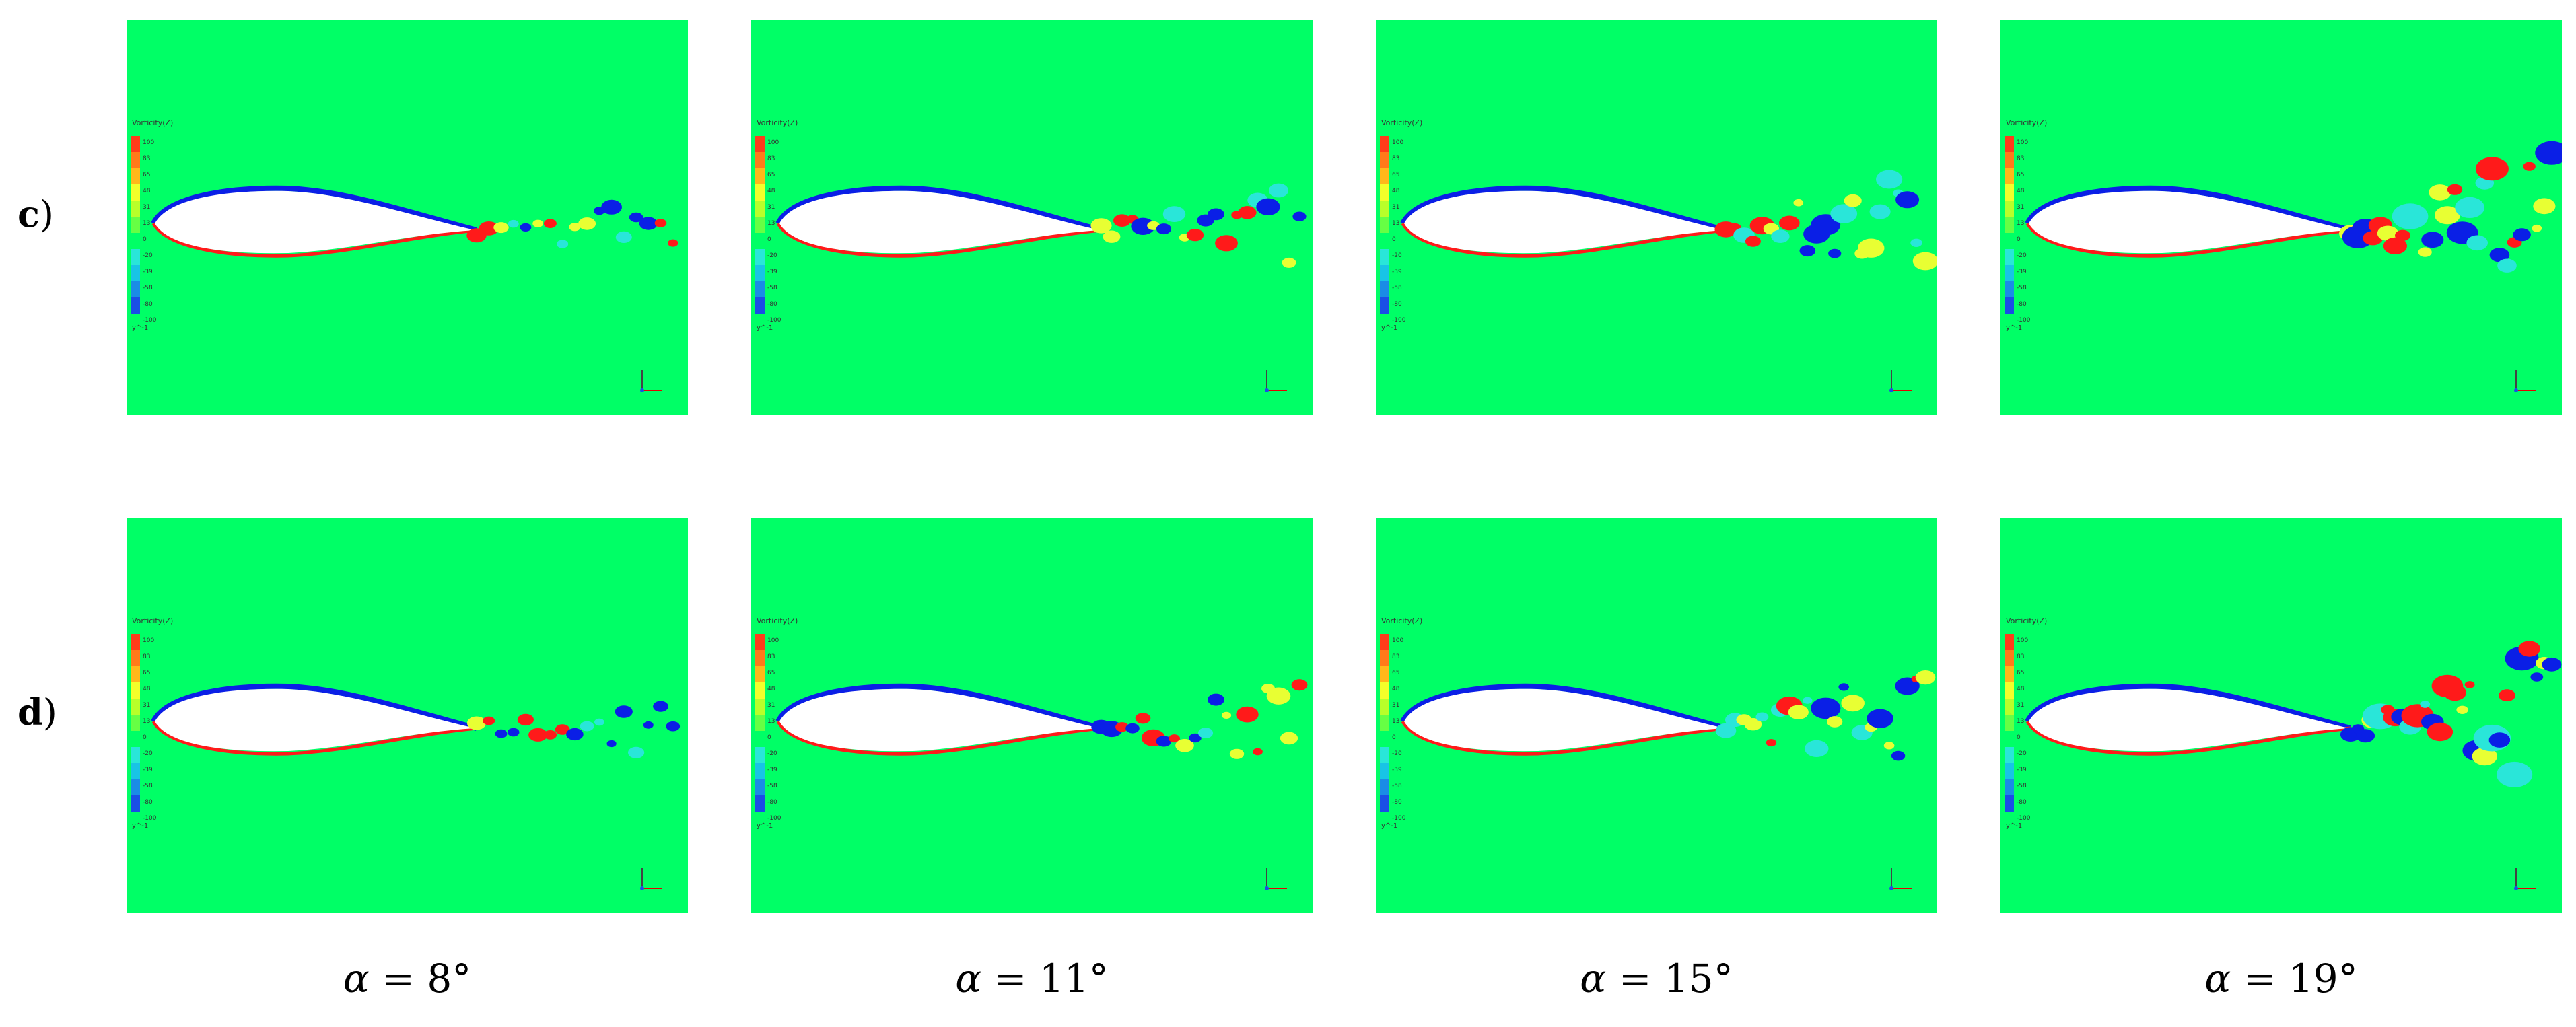 This screenshot has width=2576, height=1027. What do you see at coordinates (2022, 802) in the screenshot?
I see `legend-tick-label: -80` at bounding box center [2022, 802].